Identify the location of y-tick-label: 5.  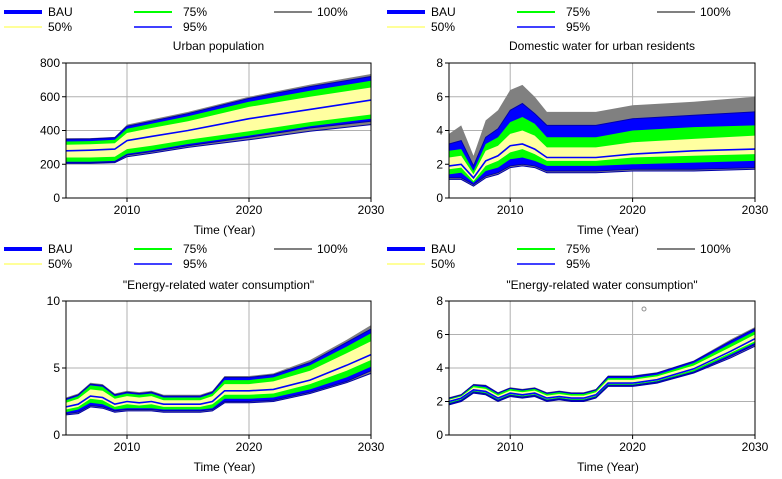
(56, 368).